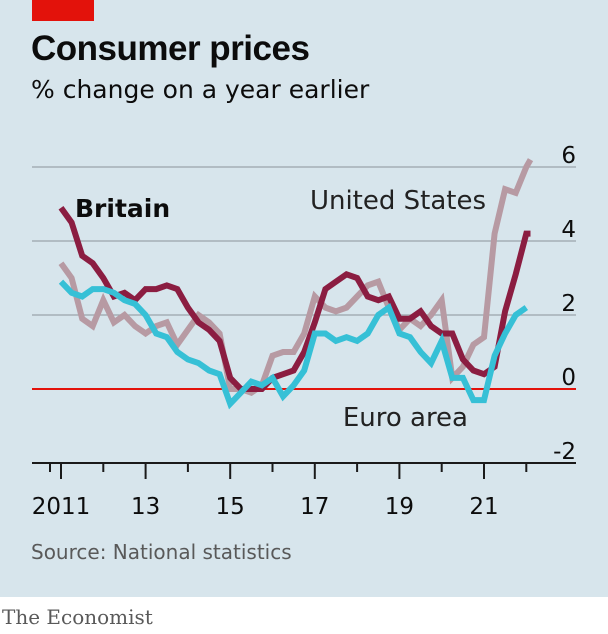 Image resolution: width=608 pixels, height=634 pixels. I want to click on chart-subtitle: % change on a year earlier, so click(200, 89).